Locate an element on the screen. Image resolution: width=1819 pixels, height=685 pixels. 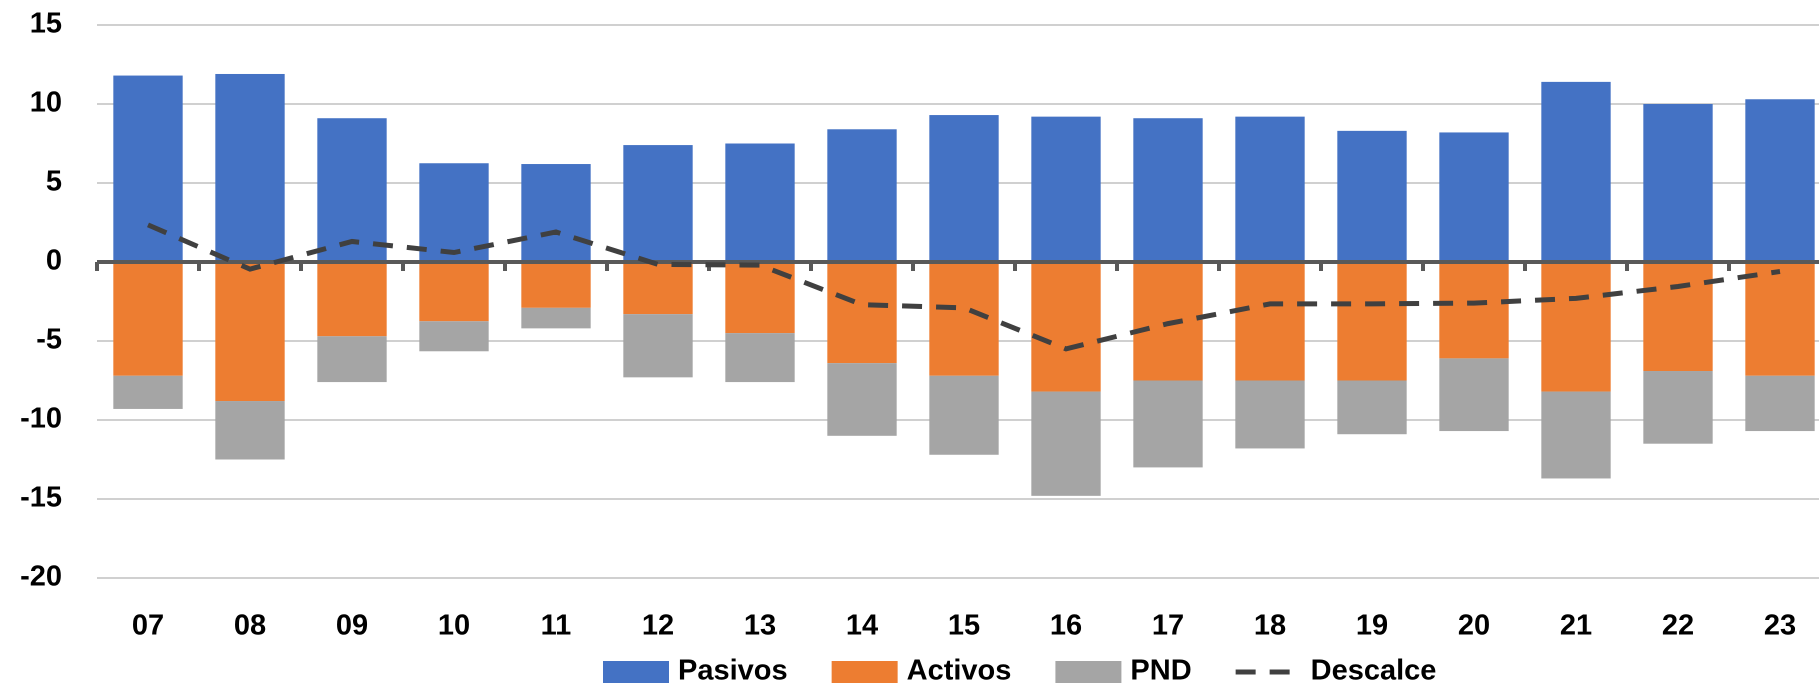
x-tick-label: 20 is located at coordinates (1474, 626).